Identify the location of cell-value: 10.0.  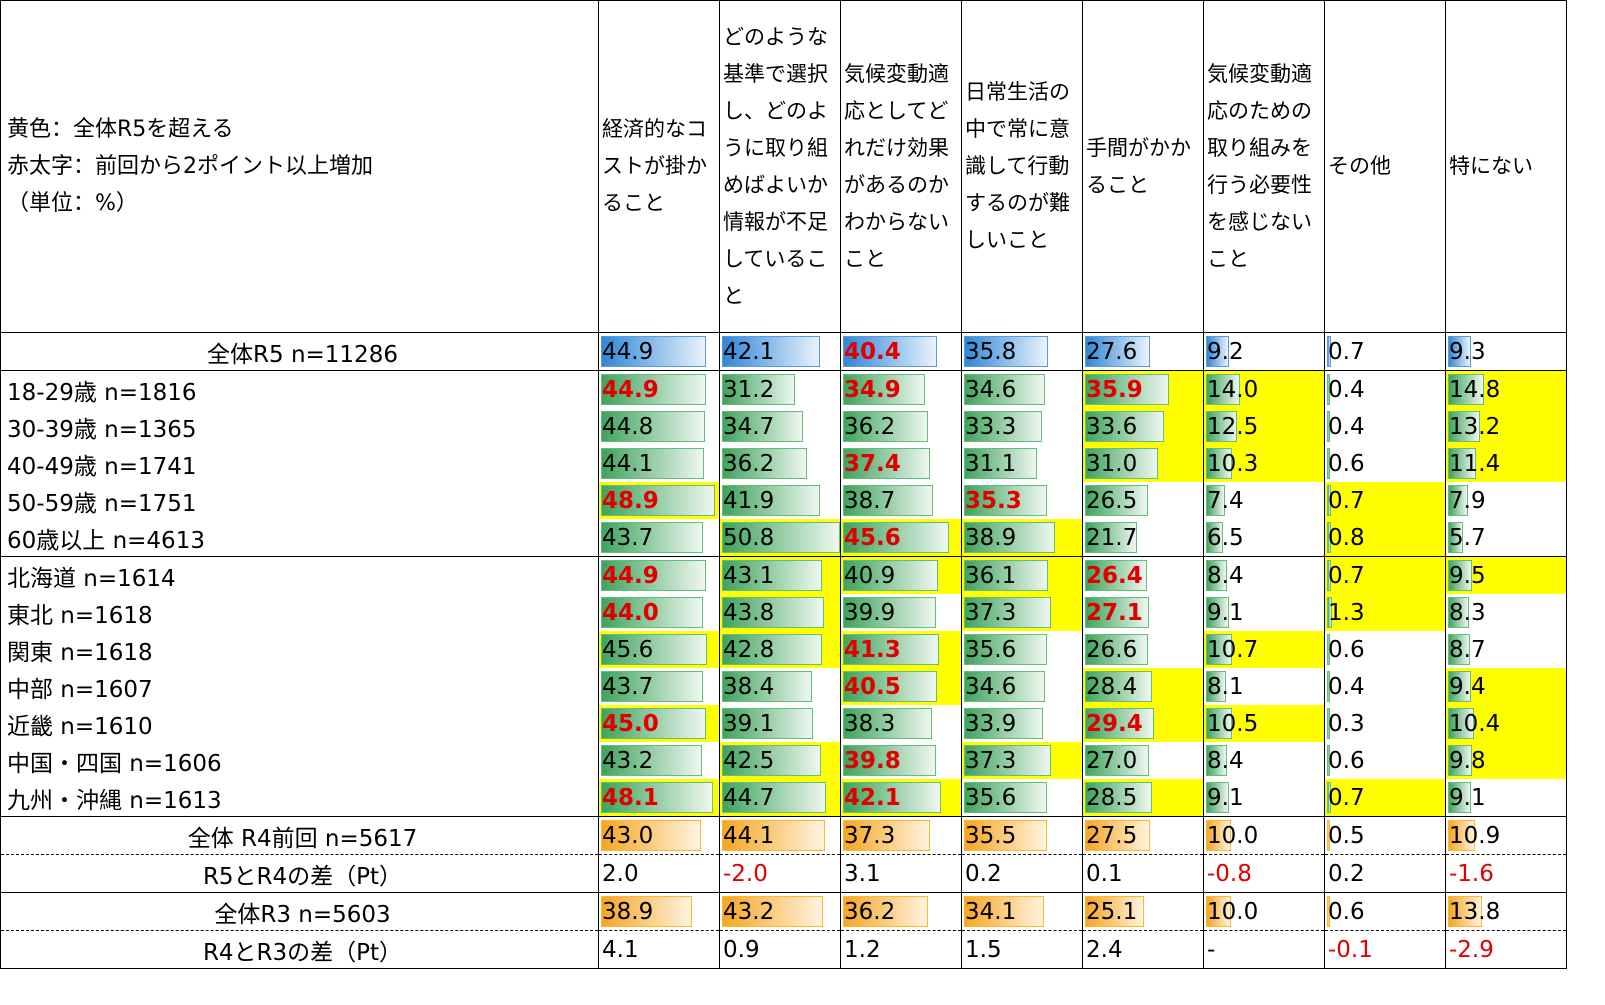
(1233, 911).